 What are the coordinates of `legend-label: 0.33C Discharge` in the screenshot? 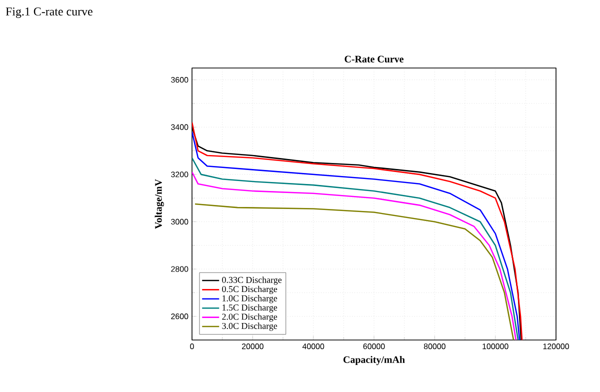 It's located at (252, 280).